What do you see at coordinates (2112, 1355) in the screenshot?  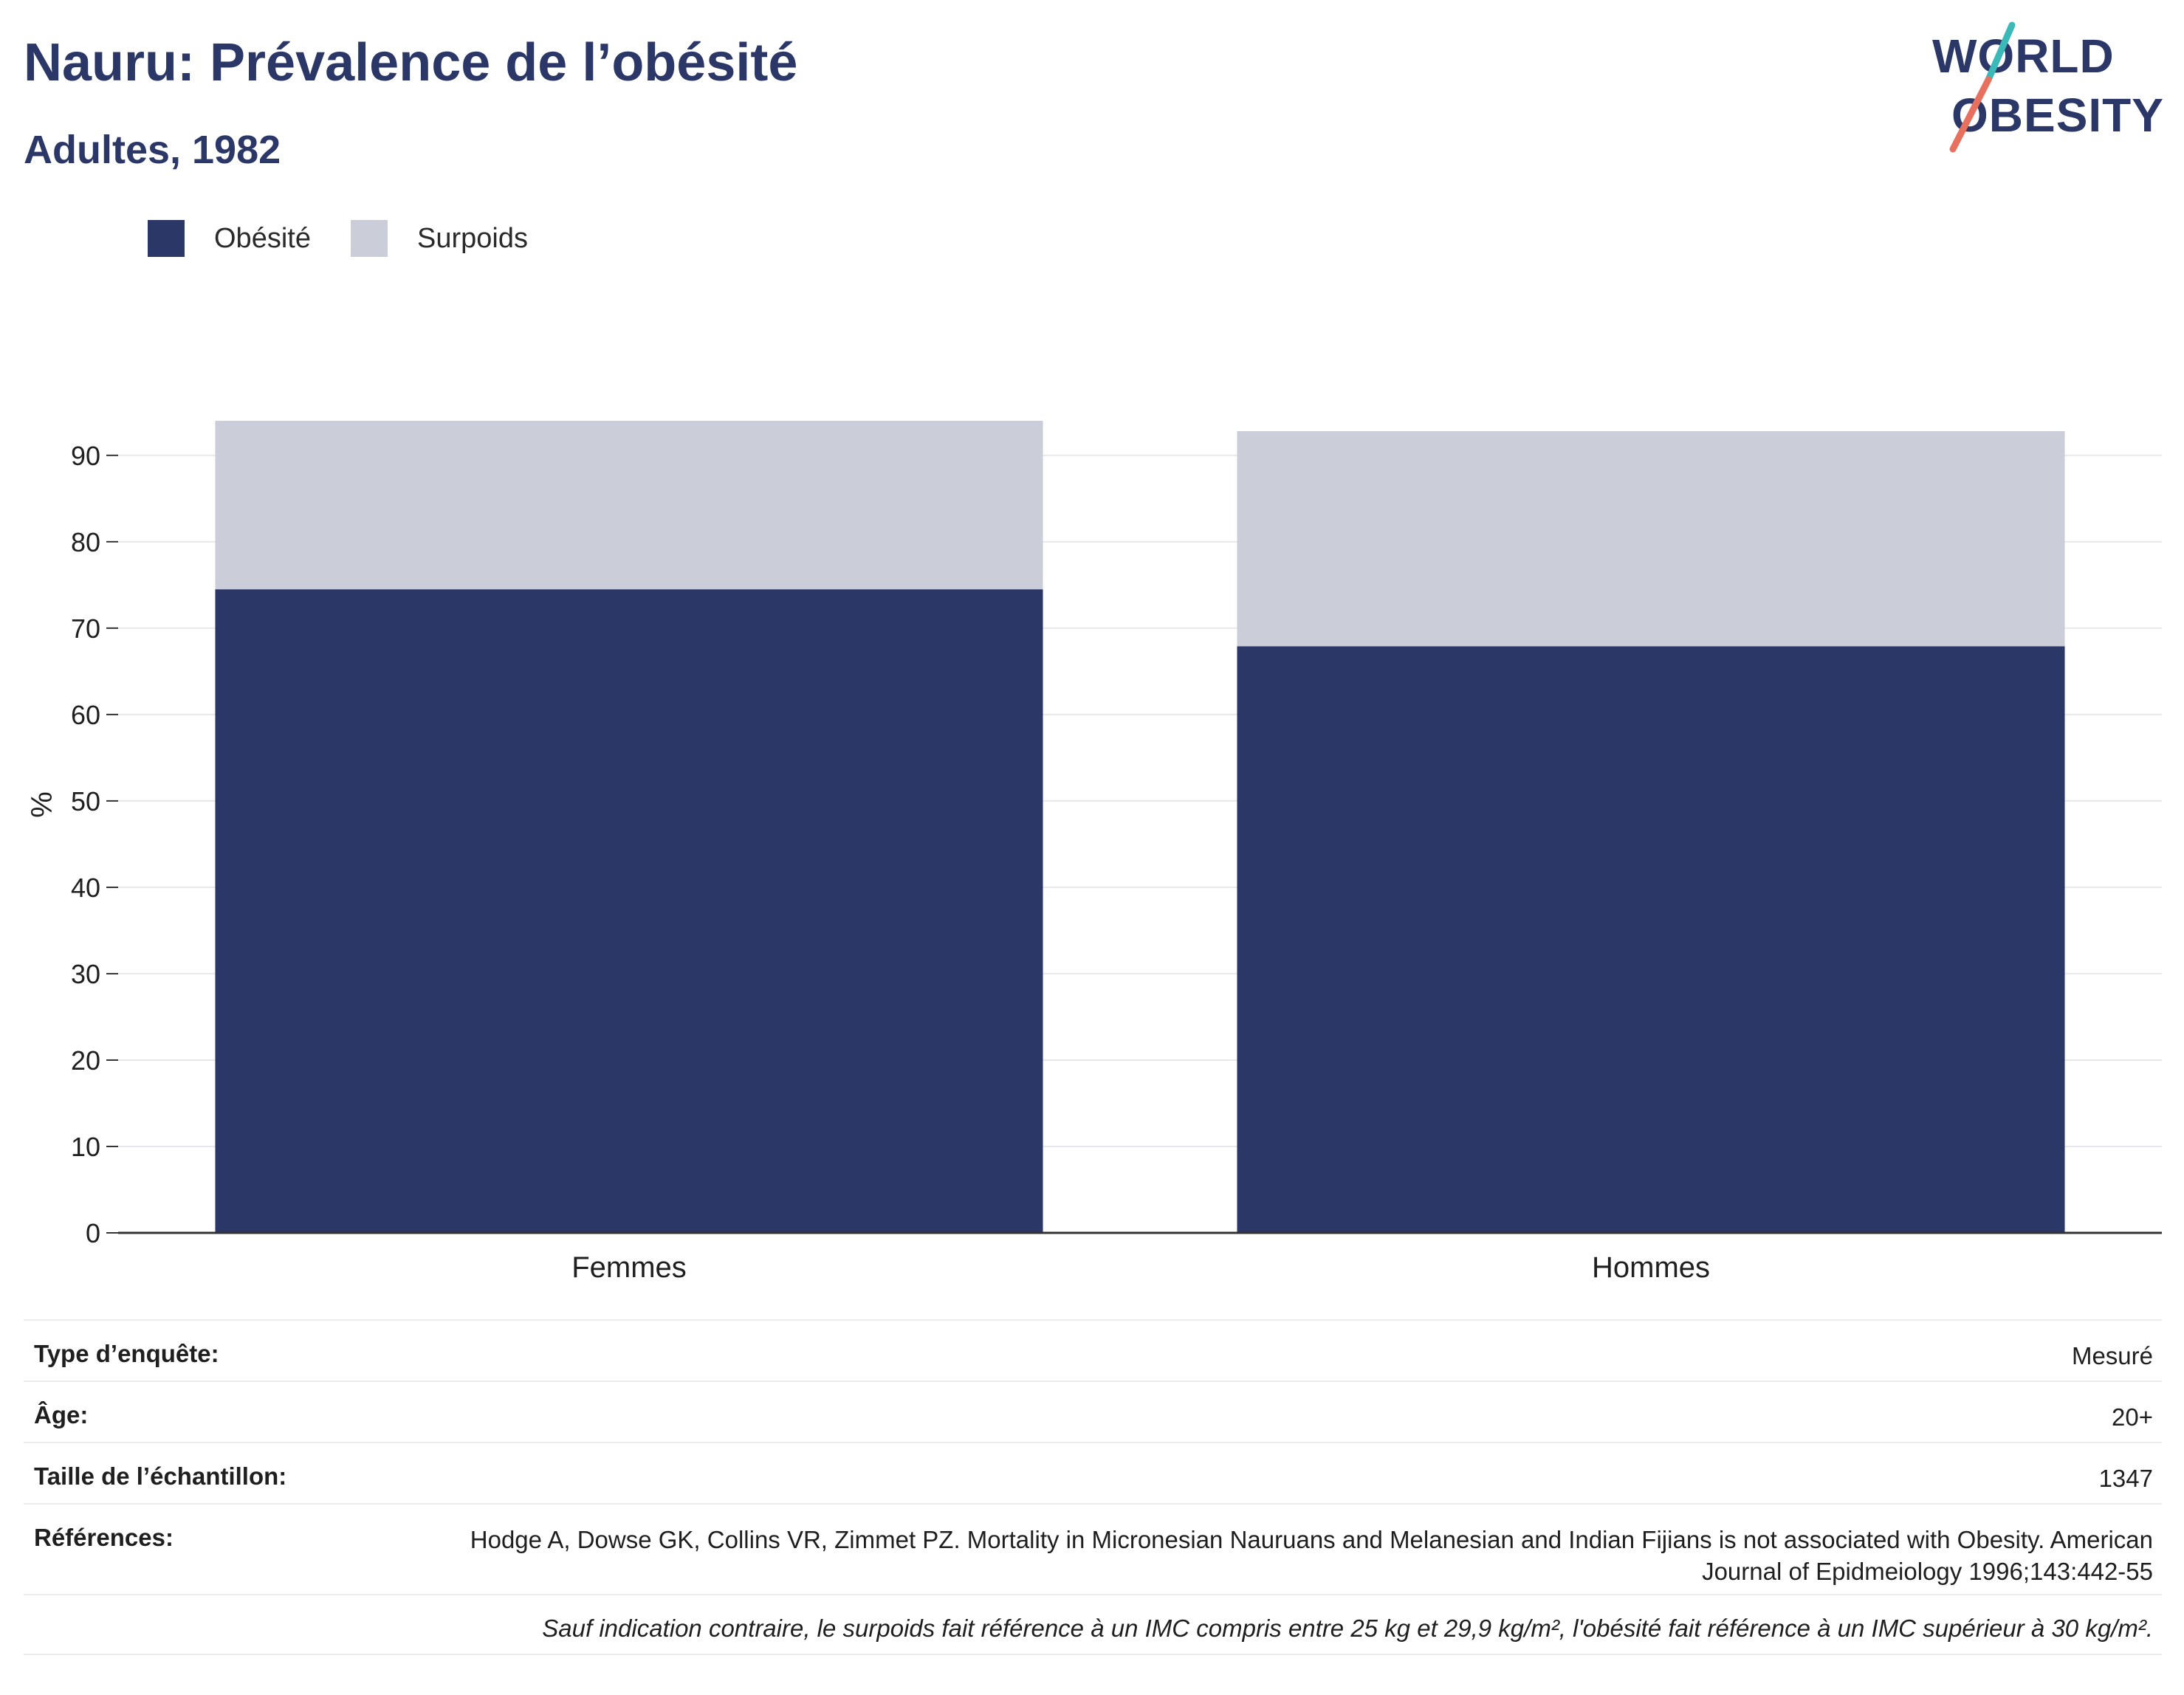 I see `survey-type-value: Mesuré` at bounding box center [2112, 1355].